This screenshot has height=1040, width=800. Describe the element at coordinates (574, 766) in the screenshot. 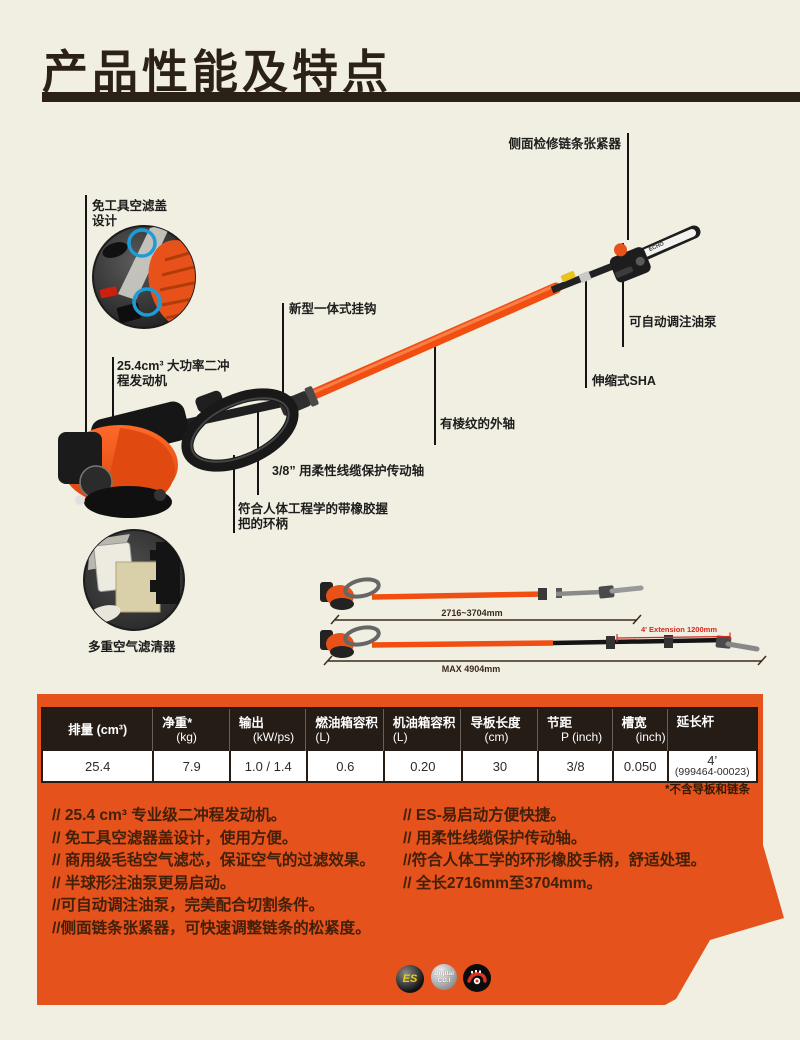

I see `value-pitch: 3/8` at that location.